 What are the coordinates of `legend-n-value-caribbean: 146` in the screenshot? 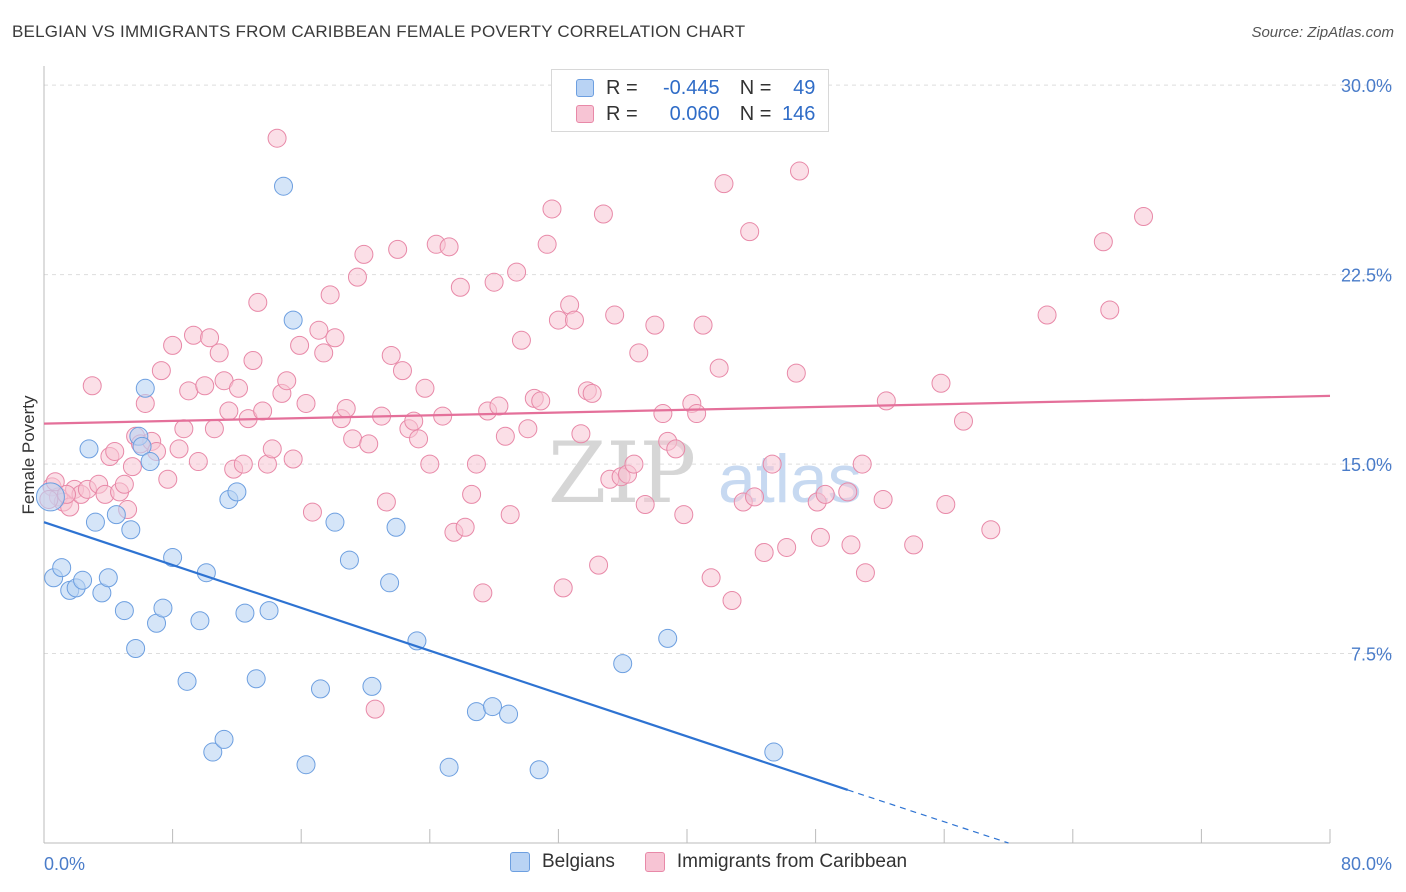 It's located at (799, 113).